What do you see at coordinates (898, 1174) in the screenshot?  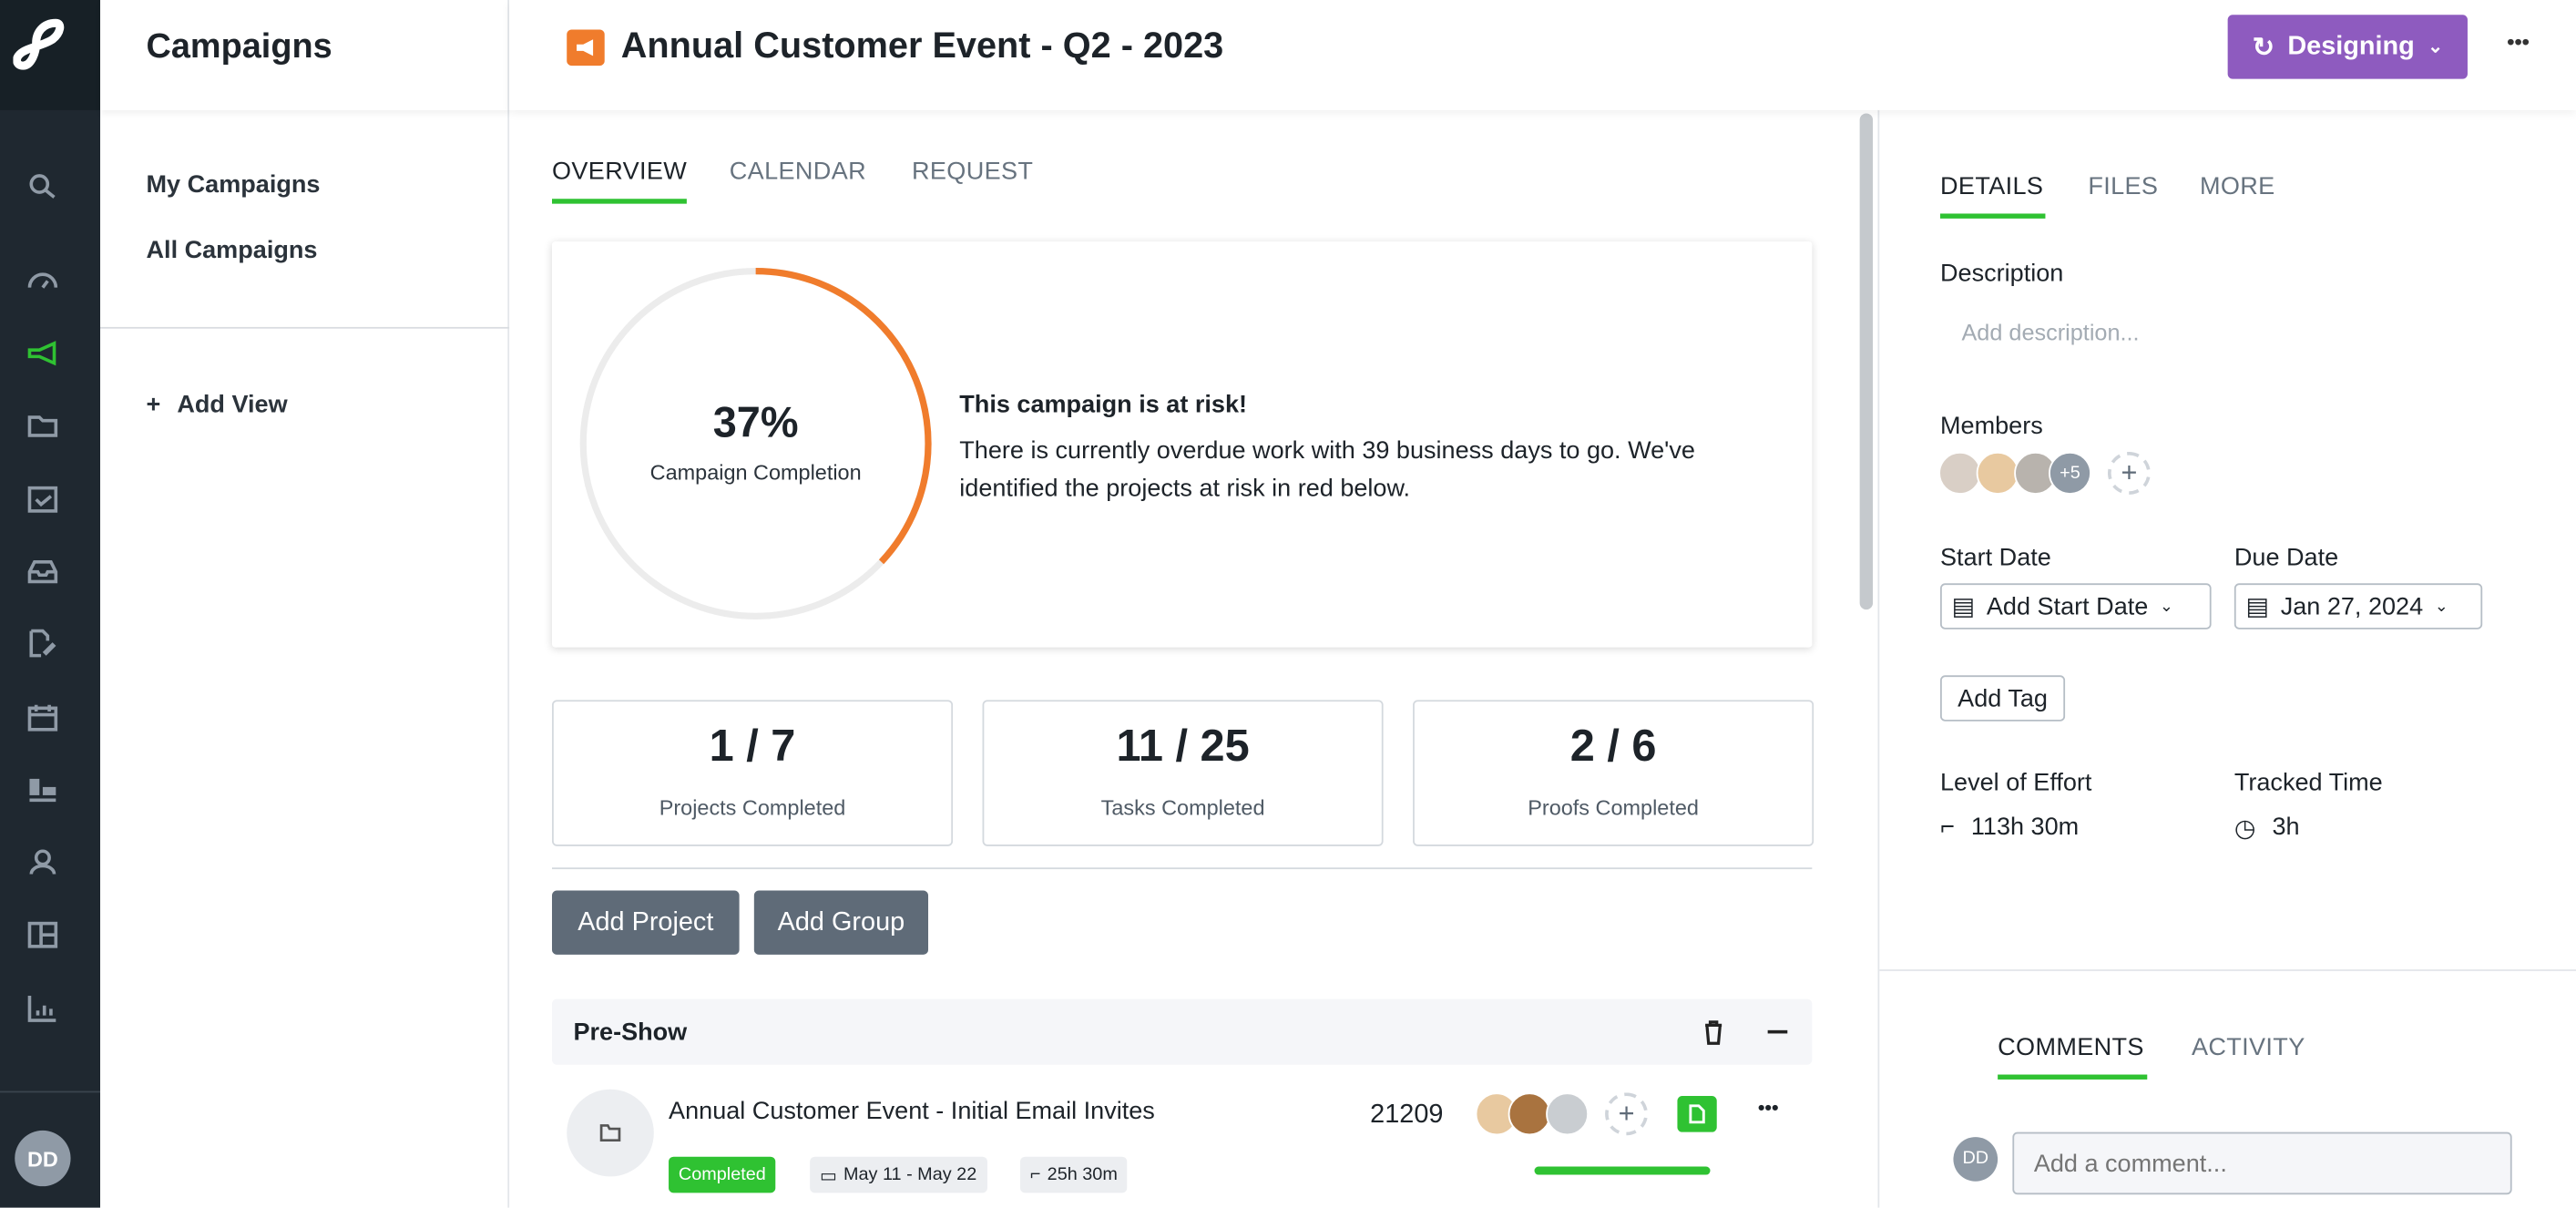 I see `date-range-badge: ▭ May 11 - May 22` at bounding box center [898, 1174].